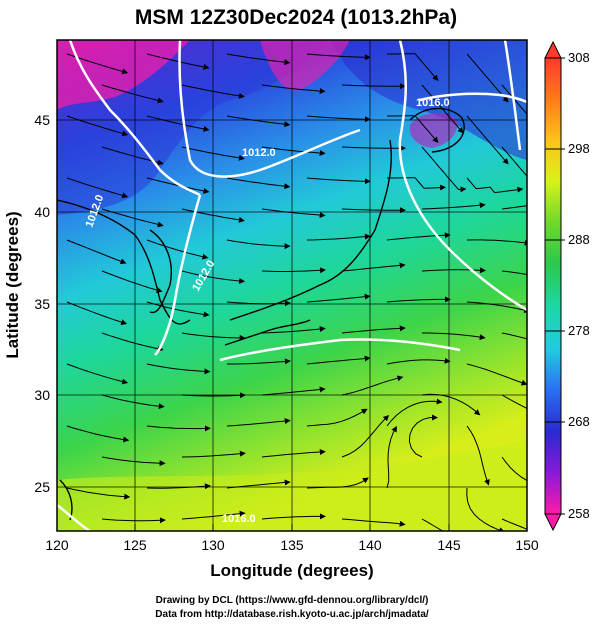  I want to click on colorbar-bottom-triangle, so click(553, 522).